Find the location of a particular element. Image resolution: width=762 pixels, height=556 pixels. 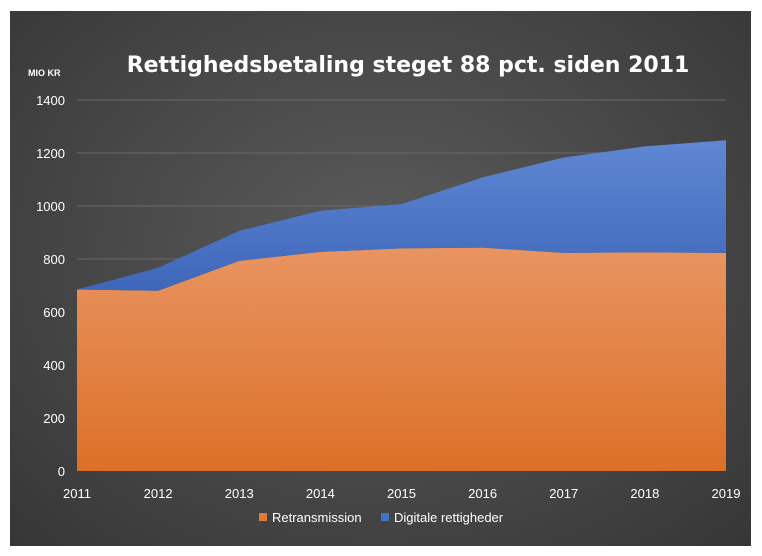

x-tick-label: 2014 is located at coordinates (320, 493).